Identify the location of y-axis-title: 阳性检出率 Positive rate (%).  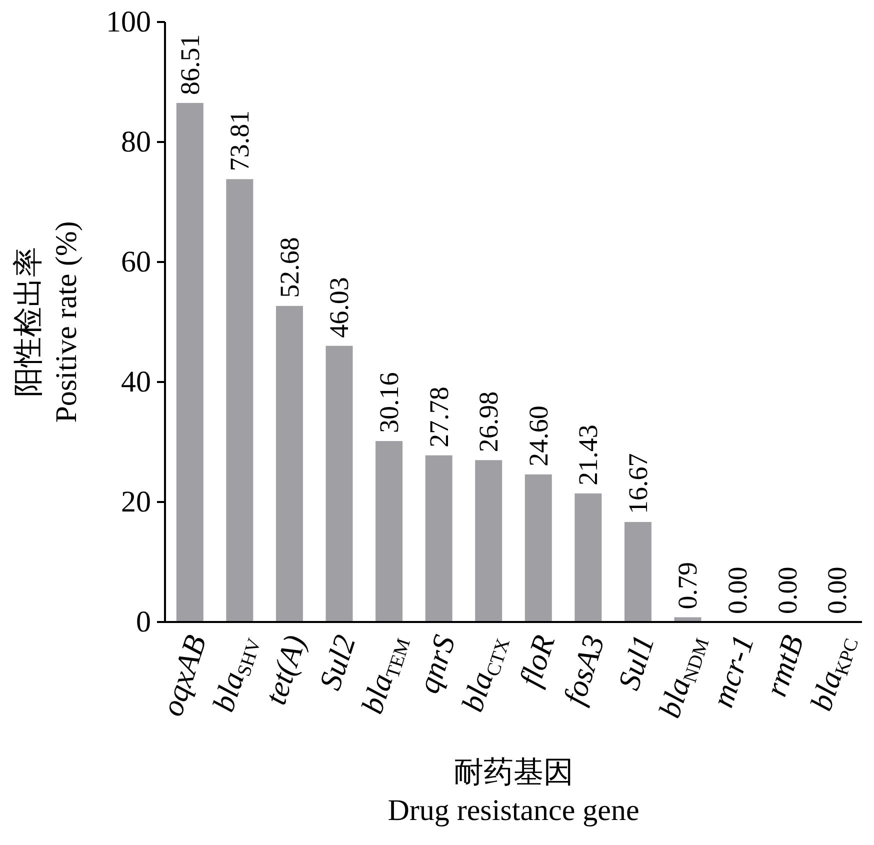
(47, 322).